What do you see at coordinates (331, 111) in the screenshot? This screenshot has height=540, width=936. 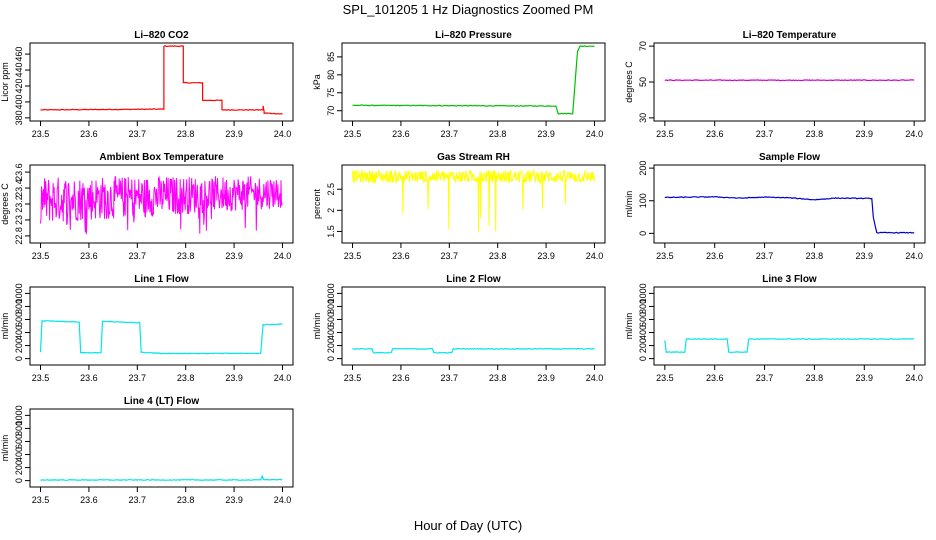 I see `y-tick-label: 70` at bounding box center [331, 111].